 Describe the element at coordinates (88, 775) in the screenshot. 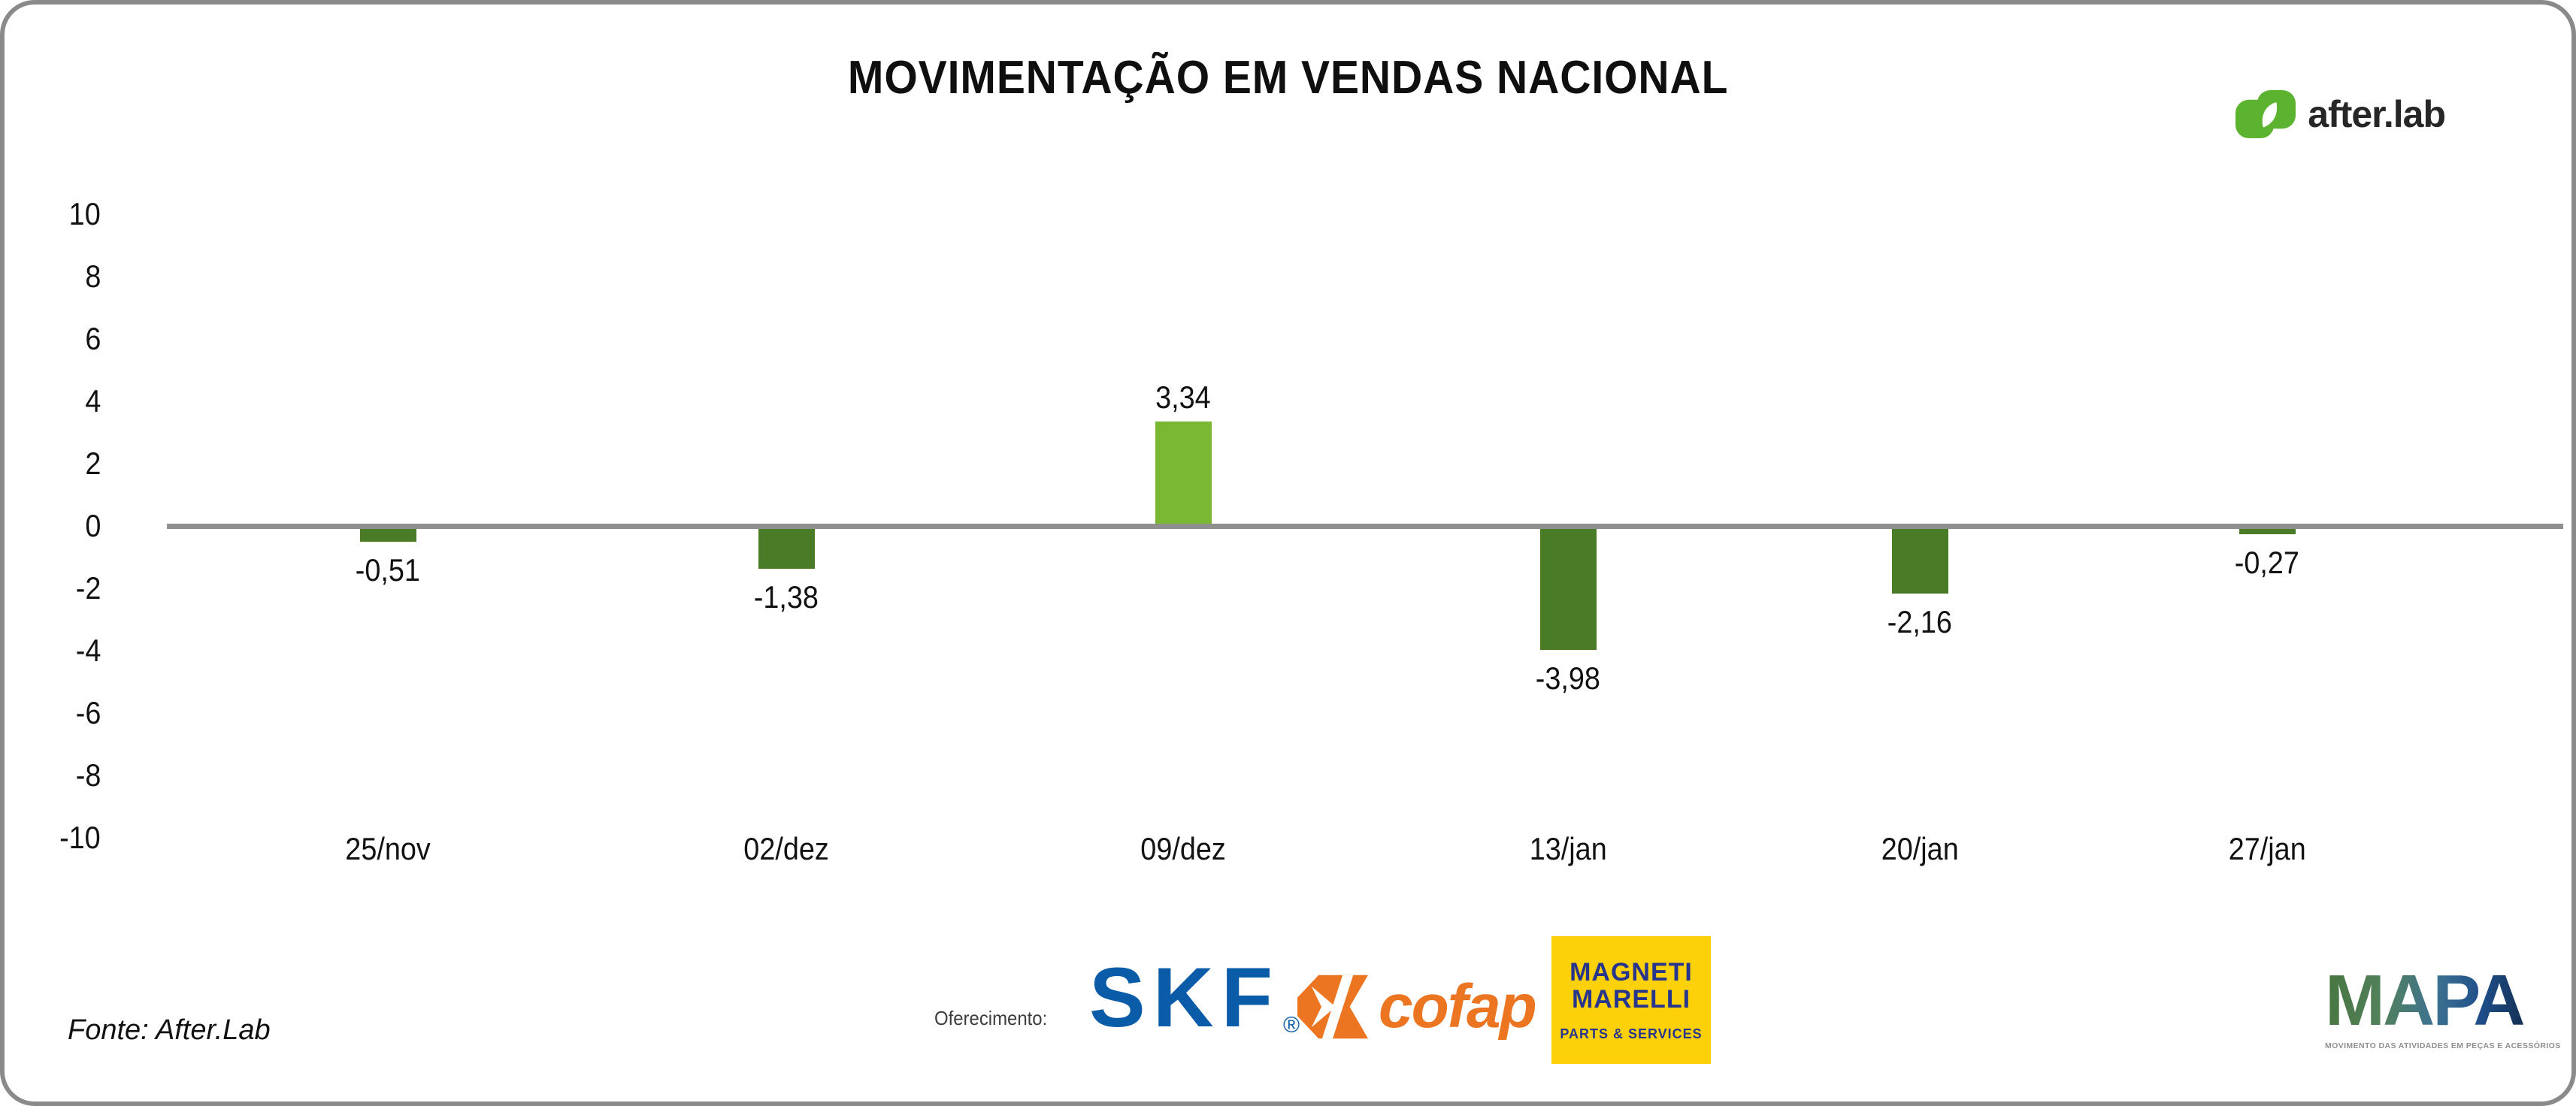

I see `y-axis-tick-label: -8` at that location.